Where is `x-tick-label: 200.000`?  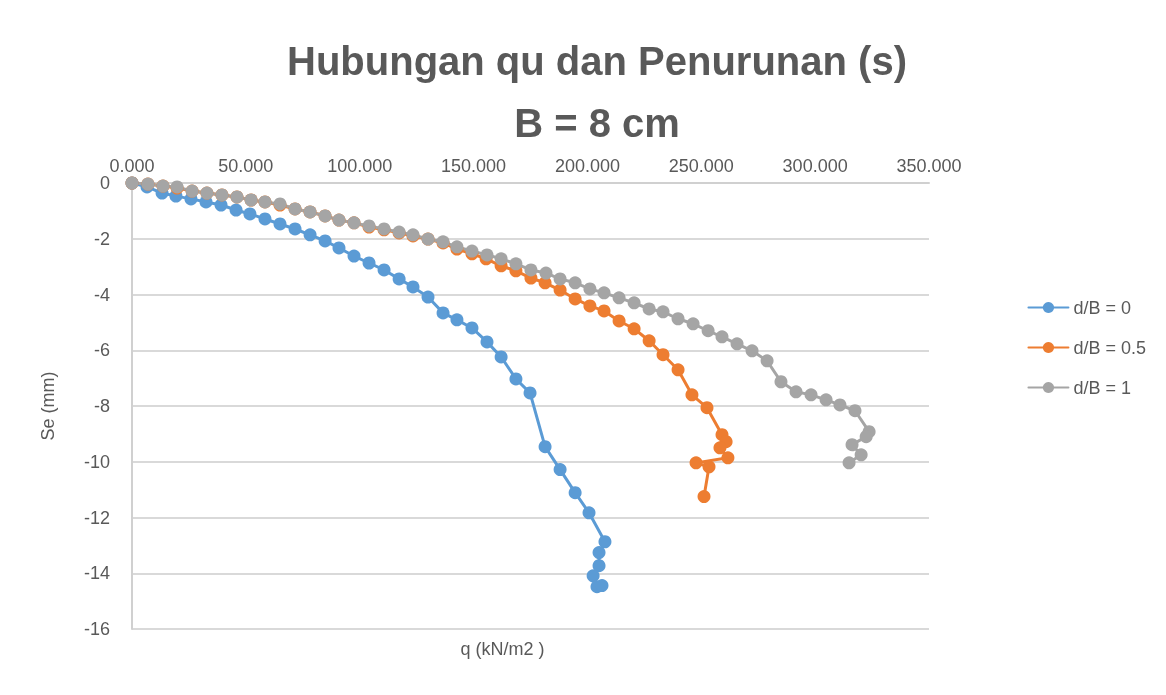
x-tick-label: 200.000 is located at coordinates (587, 166).